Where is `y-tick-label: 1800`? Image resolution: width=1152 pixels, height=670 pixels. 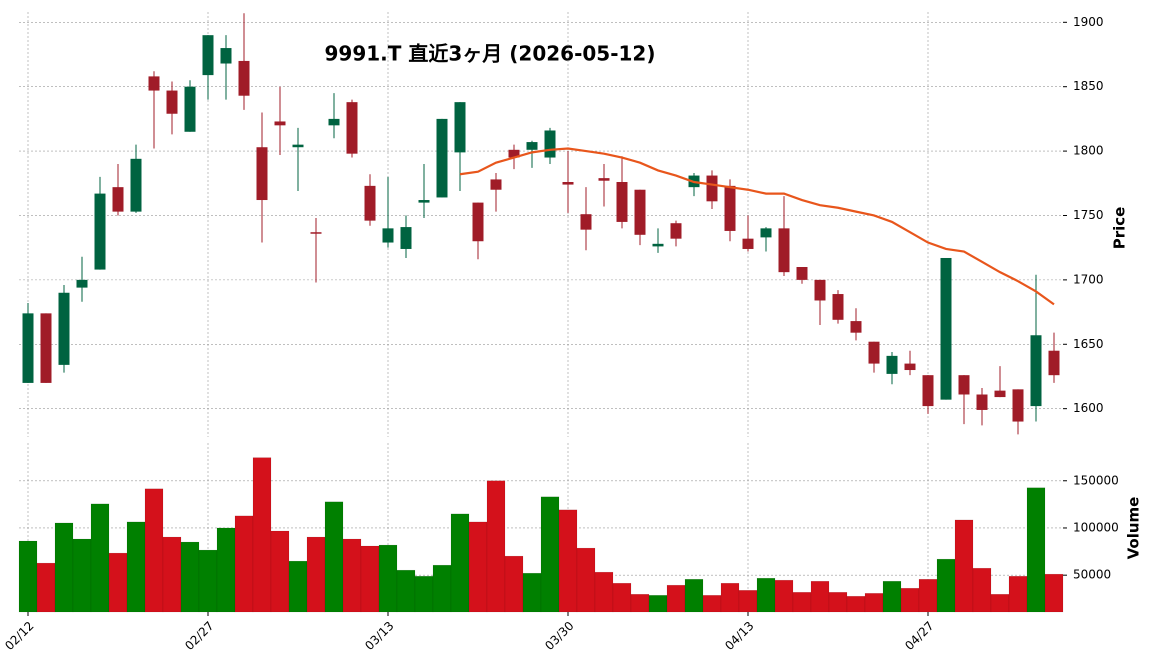
y-tick-label: 1800 is located at coordinates (1088, 151).